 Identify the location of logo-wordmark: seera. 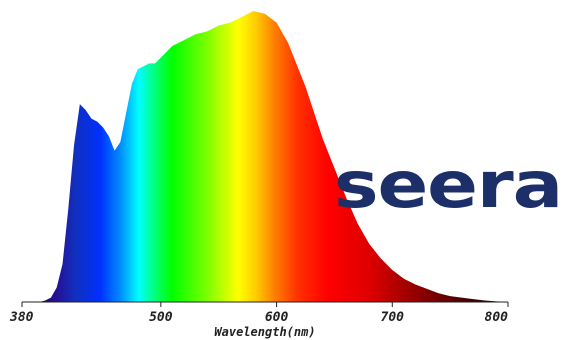
(448, 186).